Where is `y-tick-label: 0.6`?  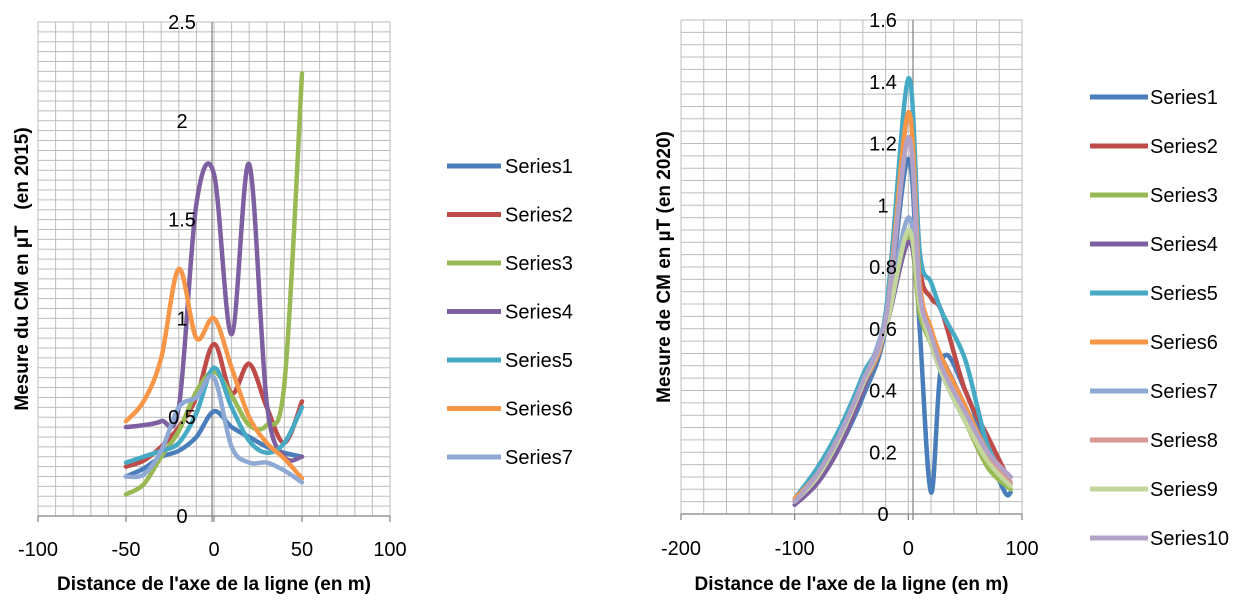 y-tick-label: 0.6 is located at coordinates (883, 330).